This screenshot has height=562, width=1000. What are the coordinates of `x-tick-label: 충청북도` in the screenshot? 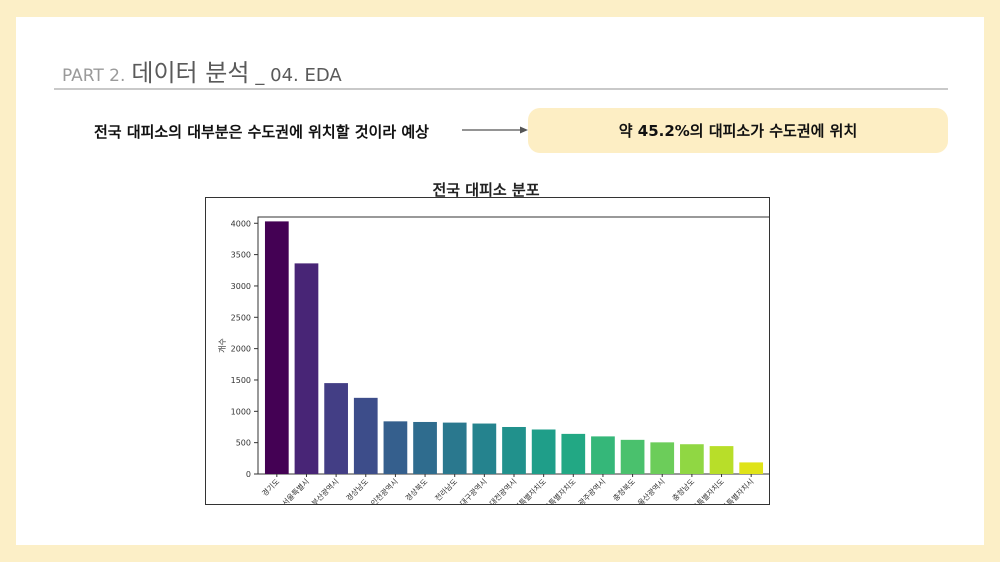 It's located at (624, 490).